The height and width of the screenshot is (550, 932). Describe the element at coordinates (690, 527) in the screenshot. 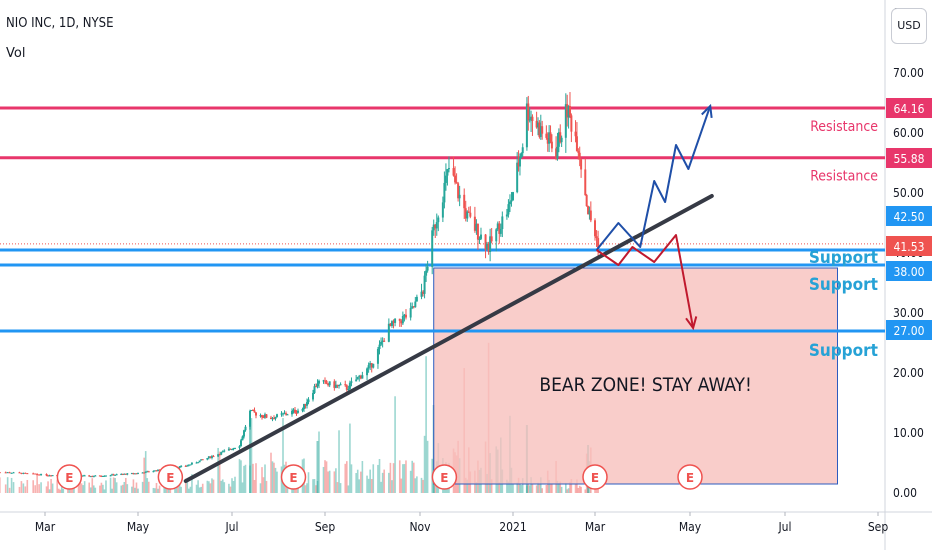

I see `time-tick-label: May` at that location.